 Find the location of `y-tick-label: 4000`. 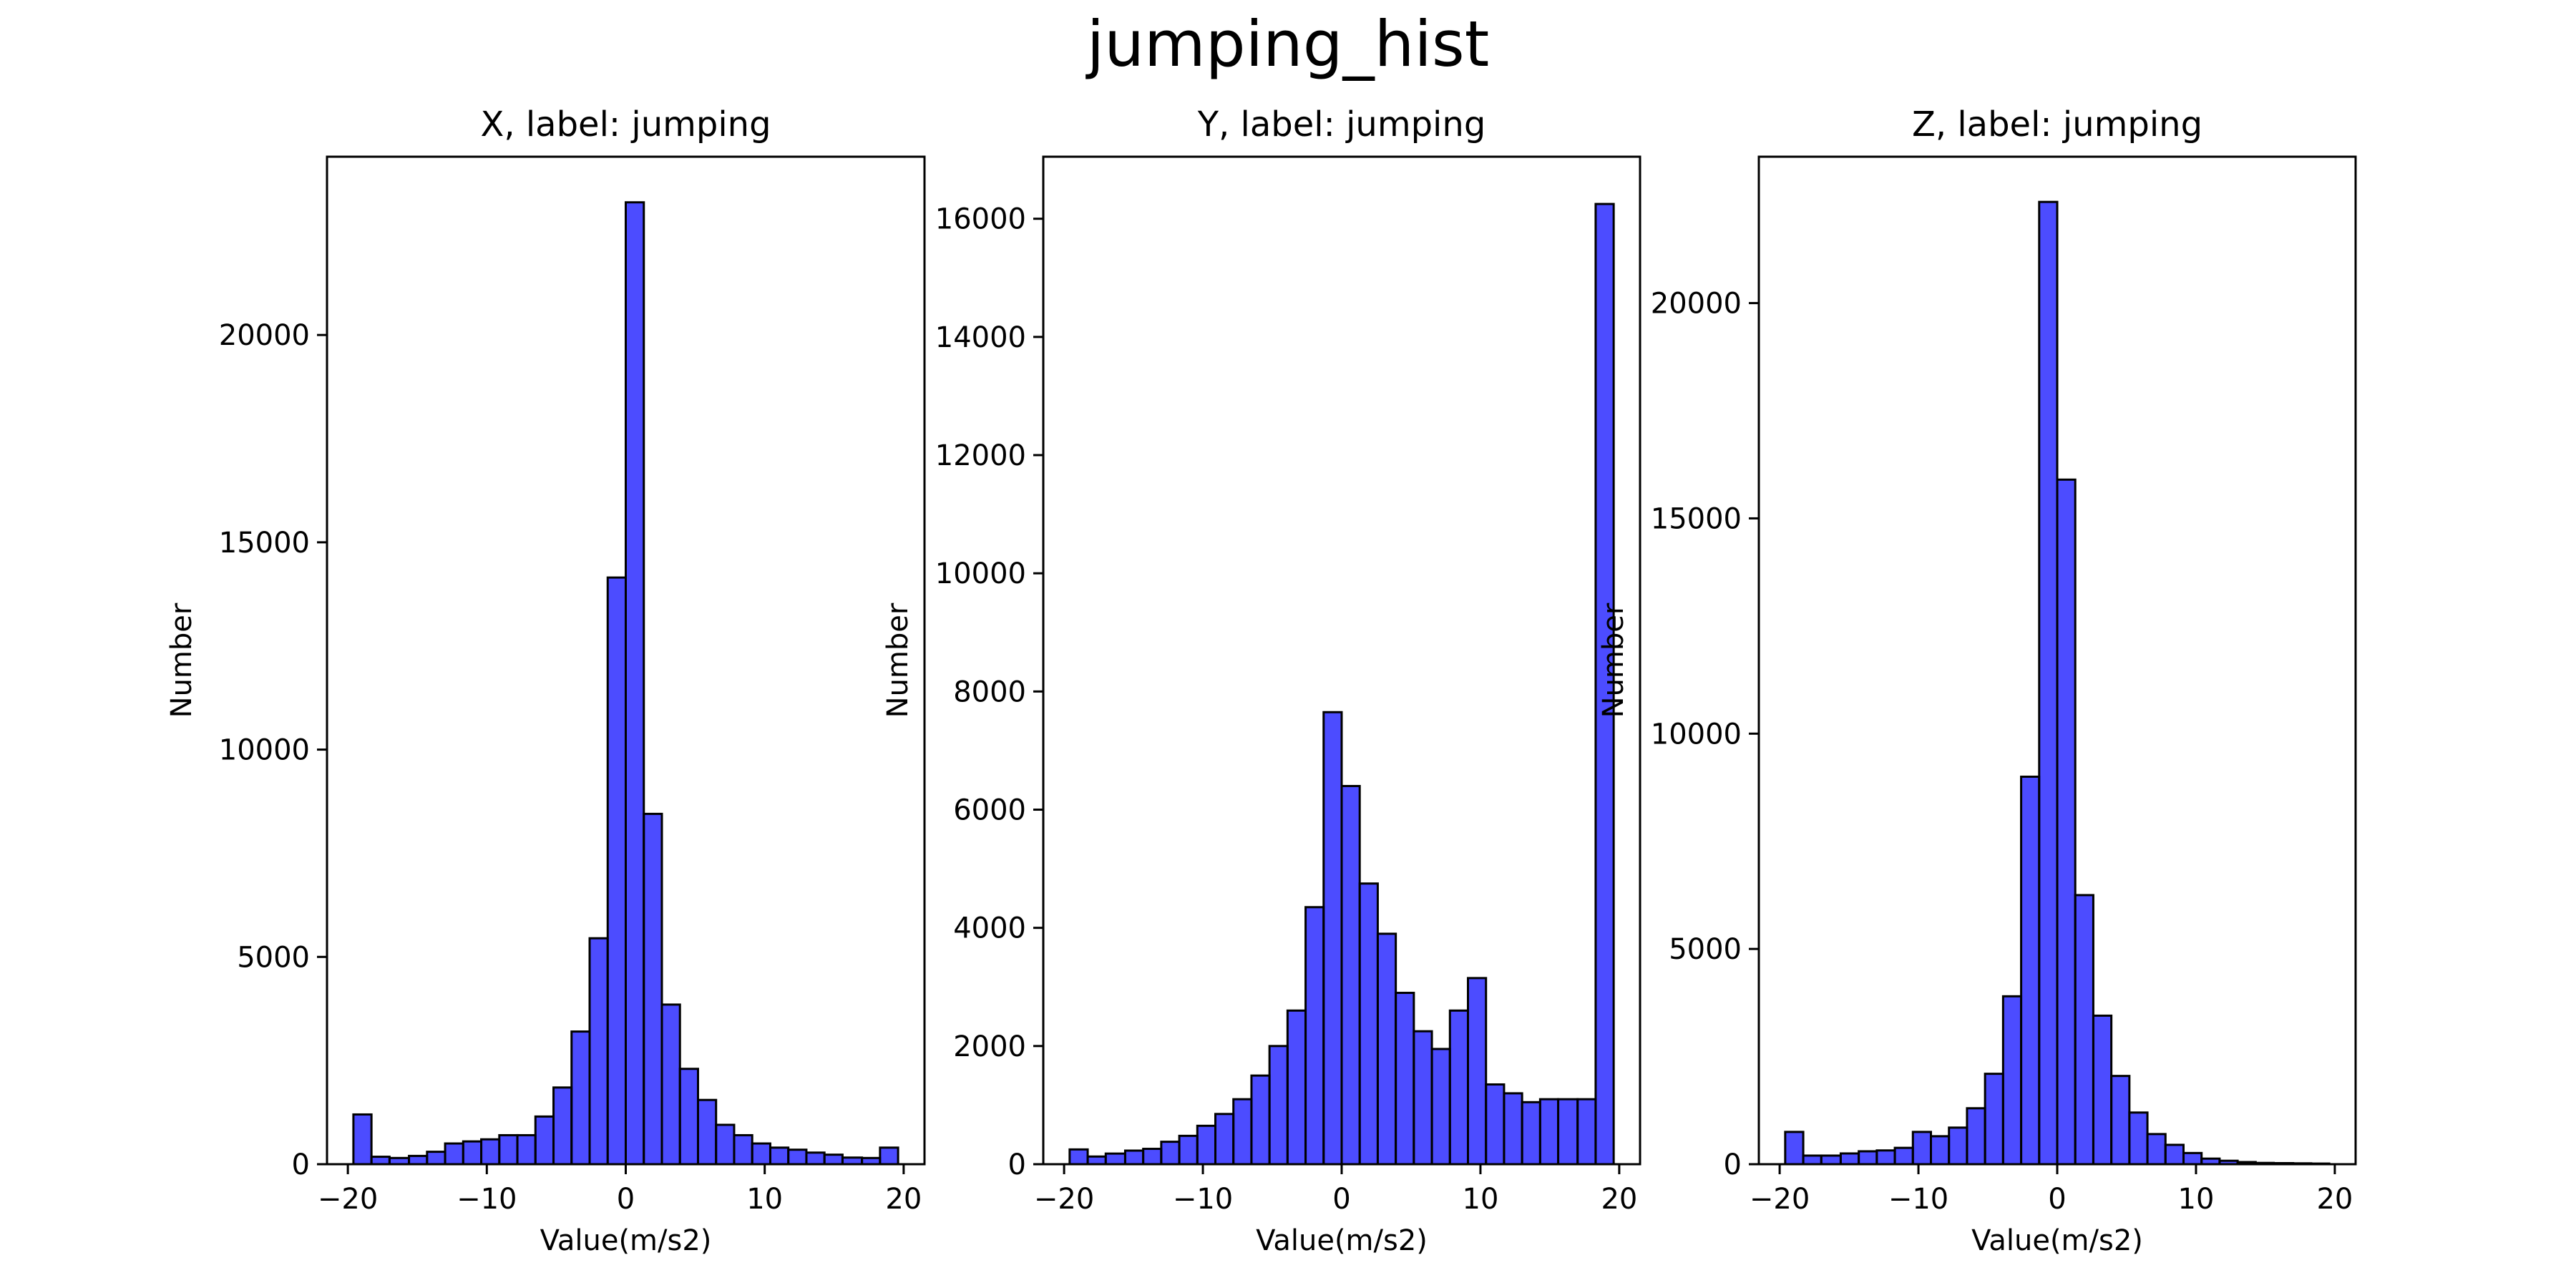

y-tick-label: 4000 is located at coordinates (989, 928).